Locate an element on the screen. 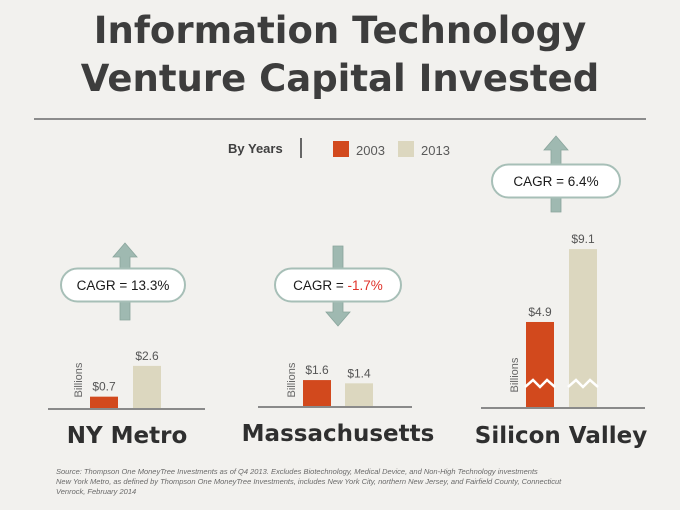  chart-massachusetts-bar-2013 is located at coordinates (359, 394).